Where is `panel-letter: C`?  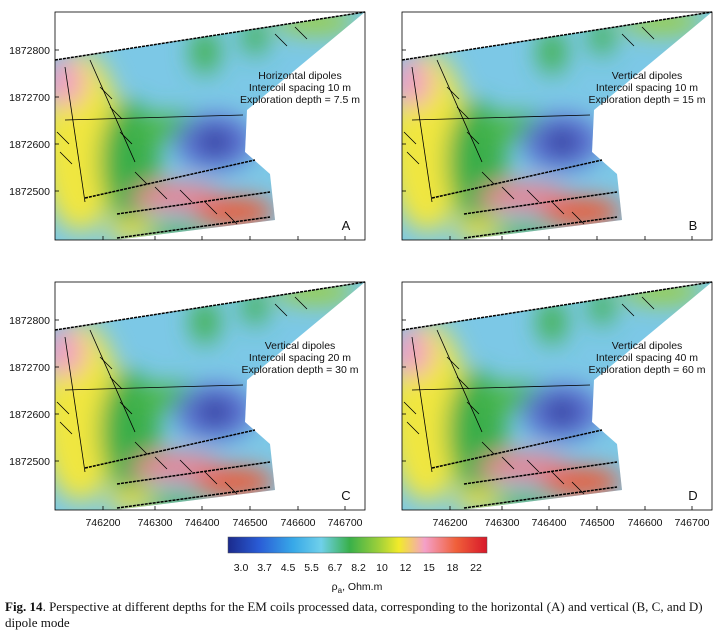
panel-letter: C is located at coordinates (345, 495).